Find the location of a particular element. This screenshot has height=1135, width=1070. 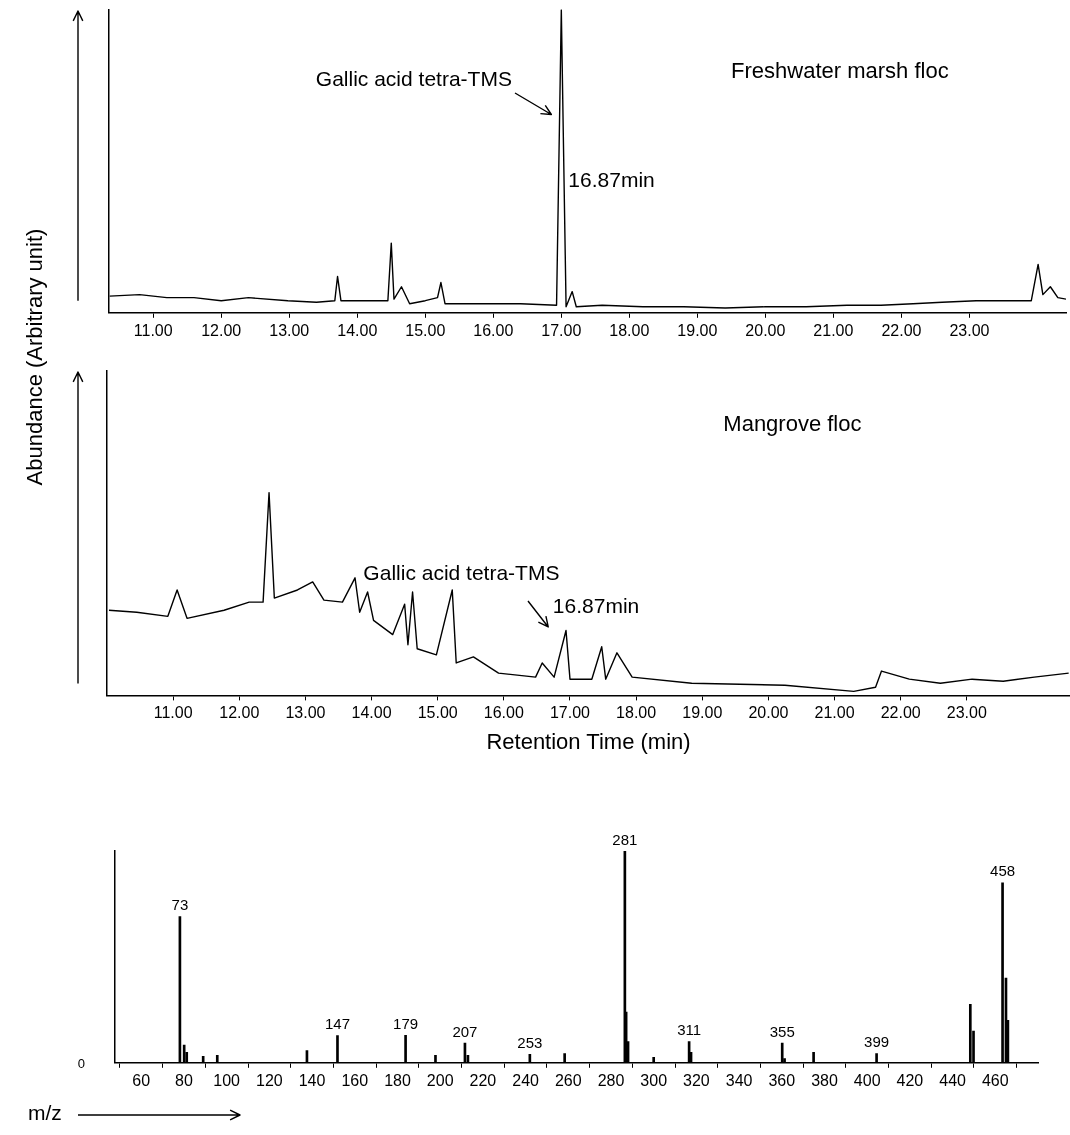

annotation: 458 is located at coordinates (1003, 871).